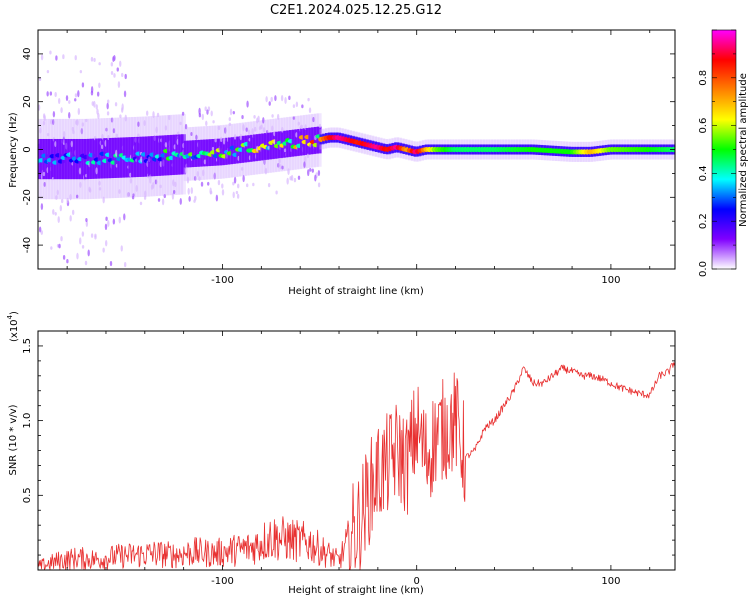  Describe the element at coordinates (356, 291) in the screenshot. I see `spectrogram-xlabel: Height of straight line (km)` at that location.